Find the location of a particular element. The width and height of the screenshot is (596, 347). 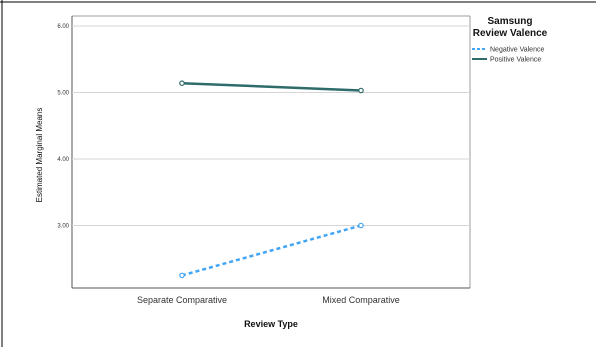

legend-entries: Negative Valence Positive Valence is located at coordinates (508, 55).